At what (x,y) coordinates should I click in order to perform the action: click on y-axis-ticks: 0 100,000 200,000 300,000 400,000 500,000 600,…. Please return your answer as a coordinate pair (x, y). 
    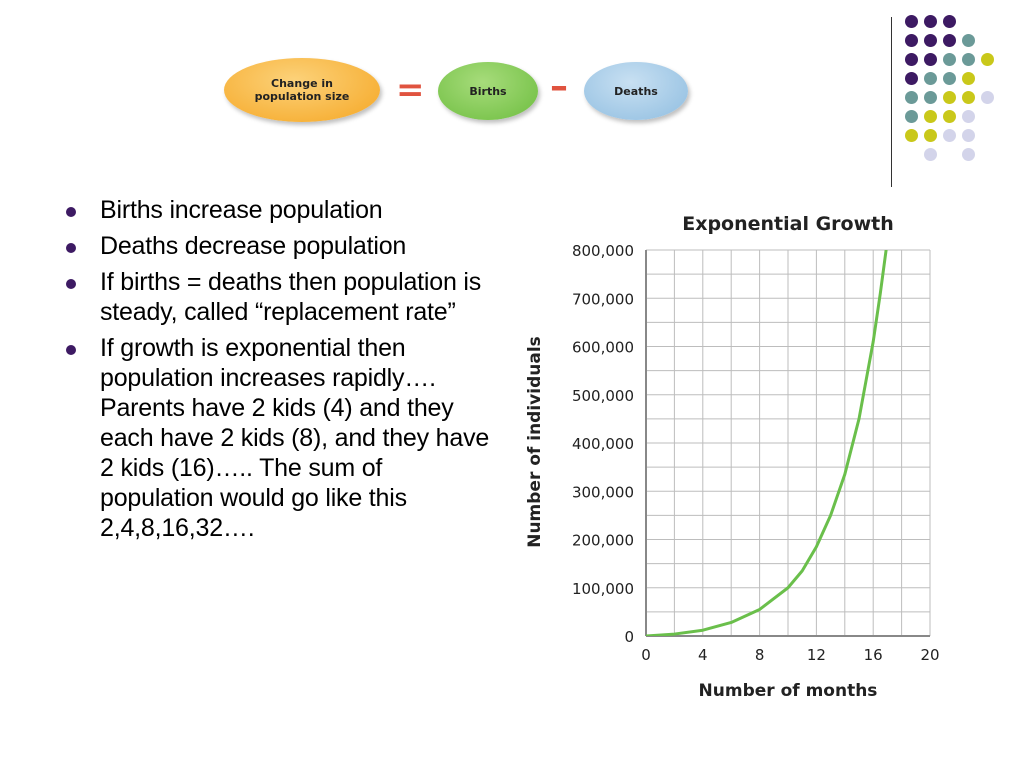
    Looking at the image, I should click on (603, 444).